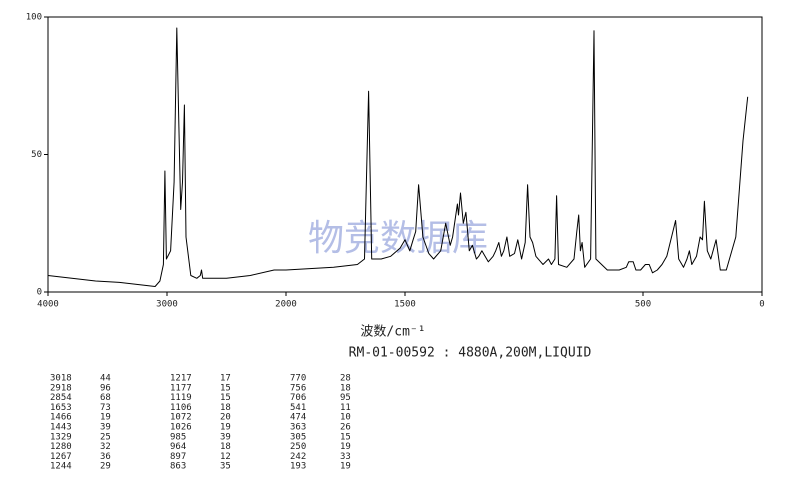  I want to click on peak-wavenumber: 1026, so click(181, 428).